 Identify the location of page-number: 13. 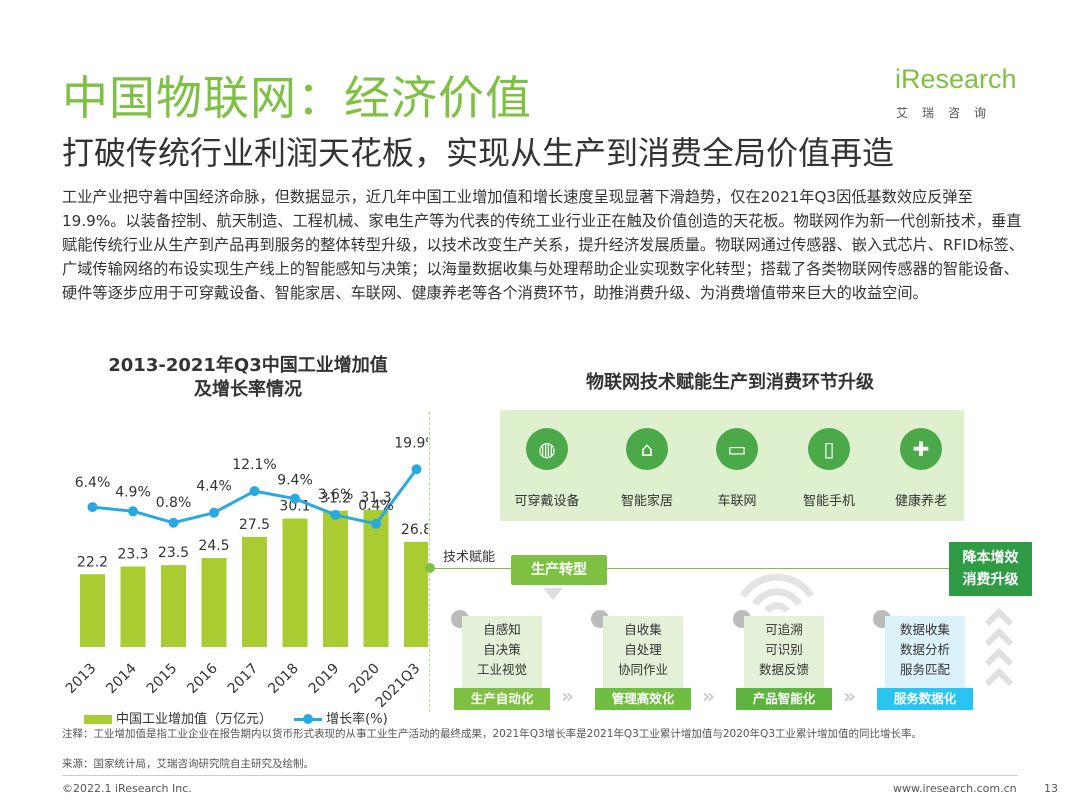
(1051, 788).